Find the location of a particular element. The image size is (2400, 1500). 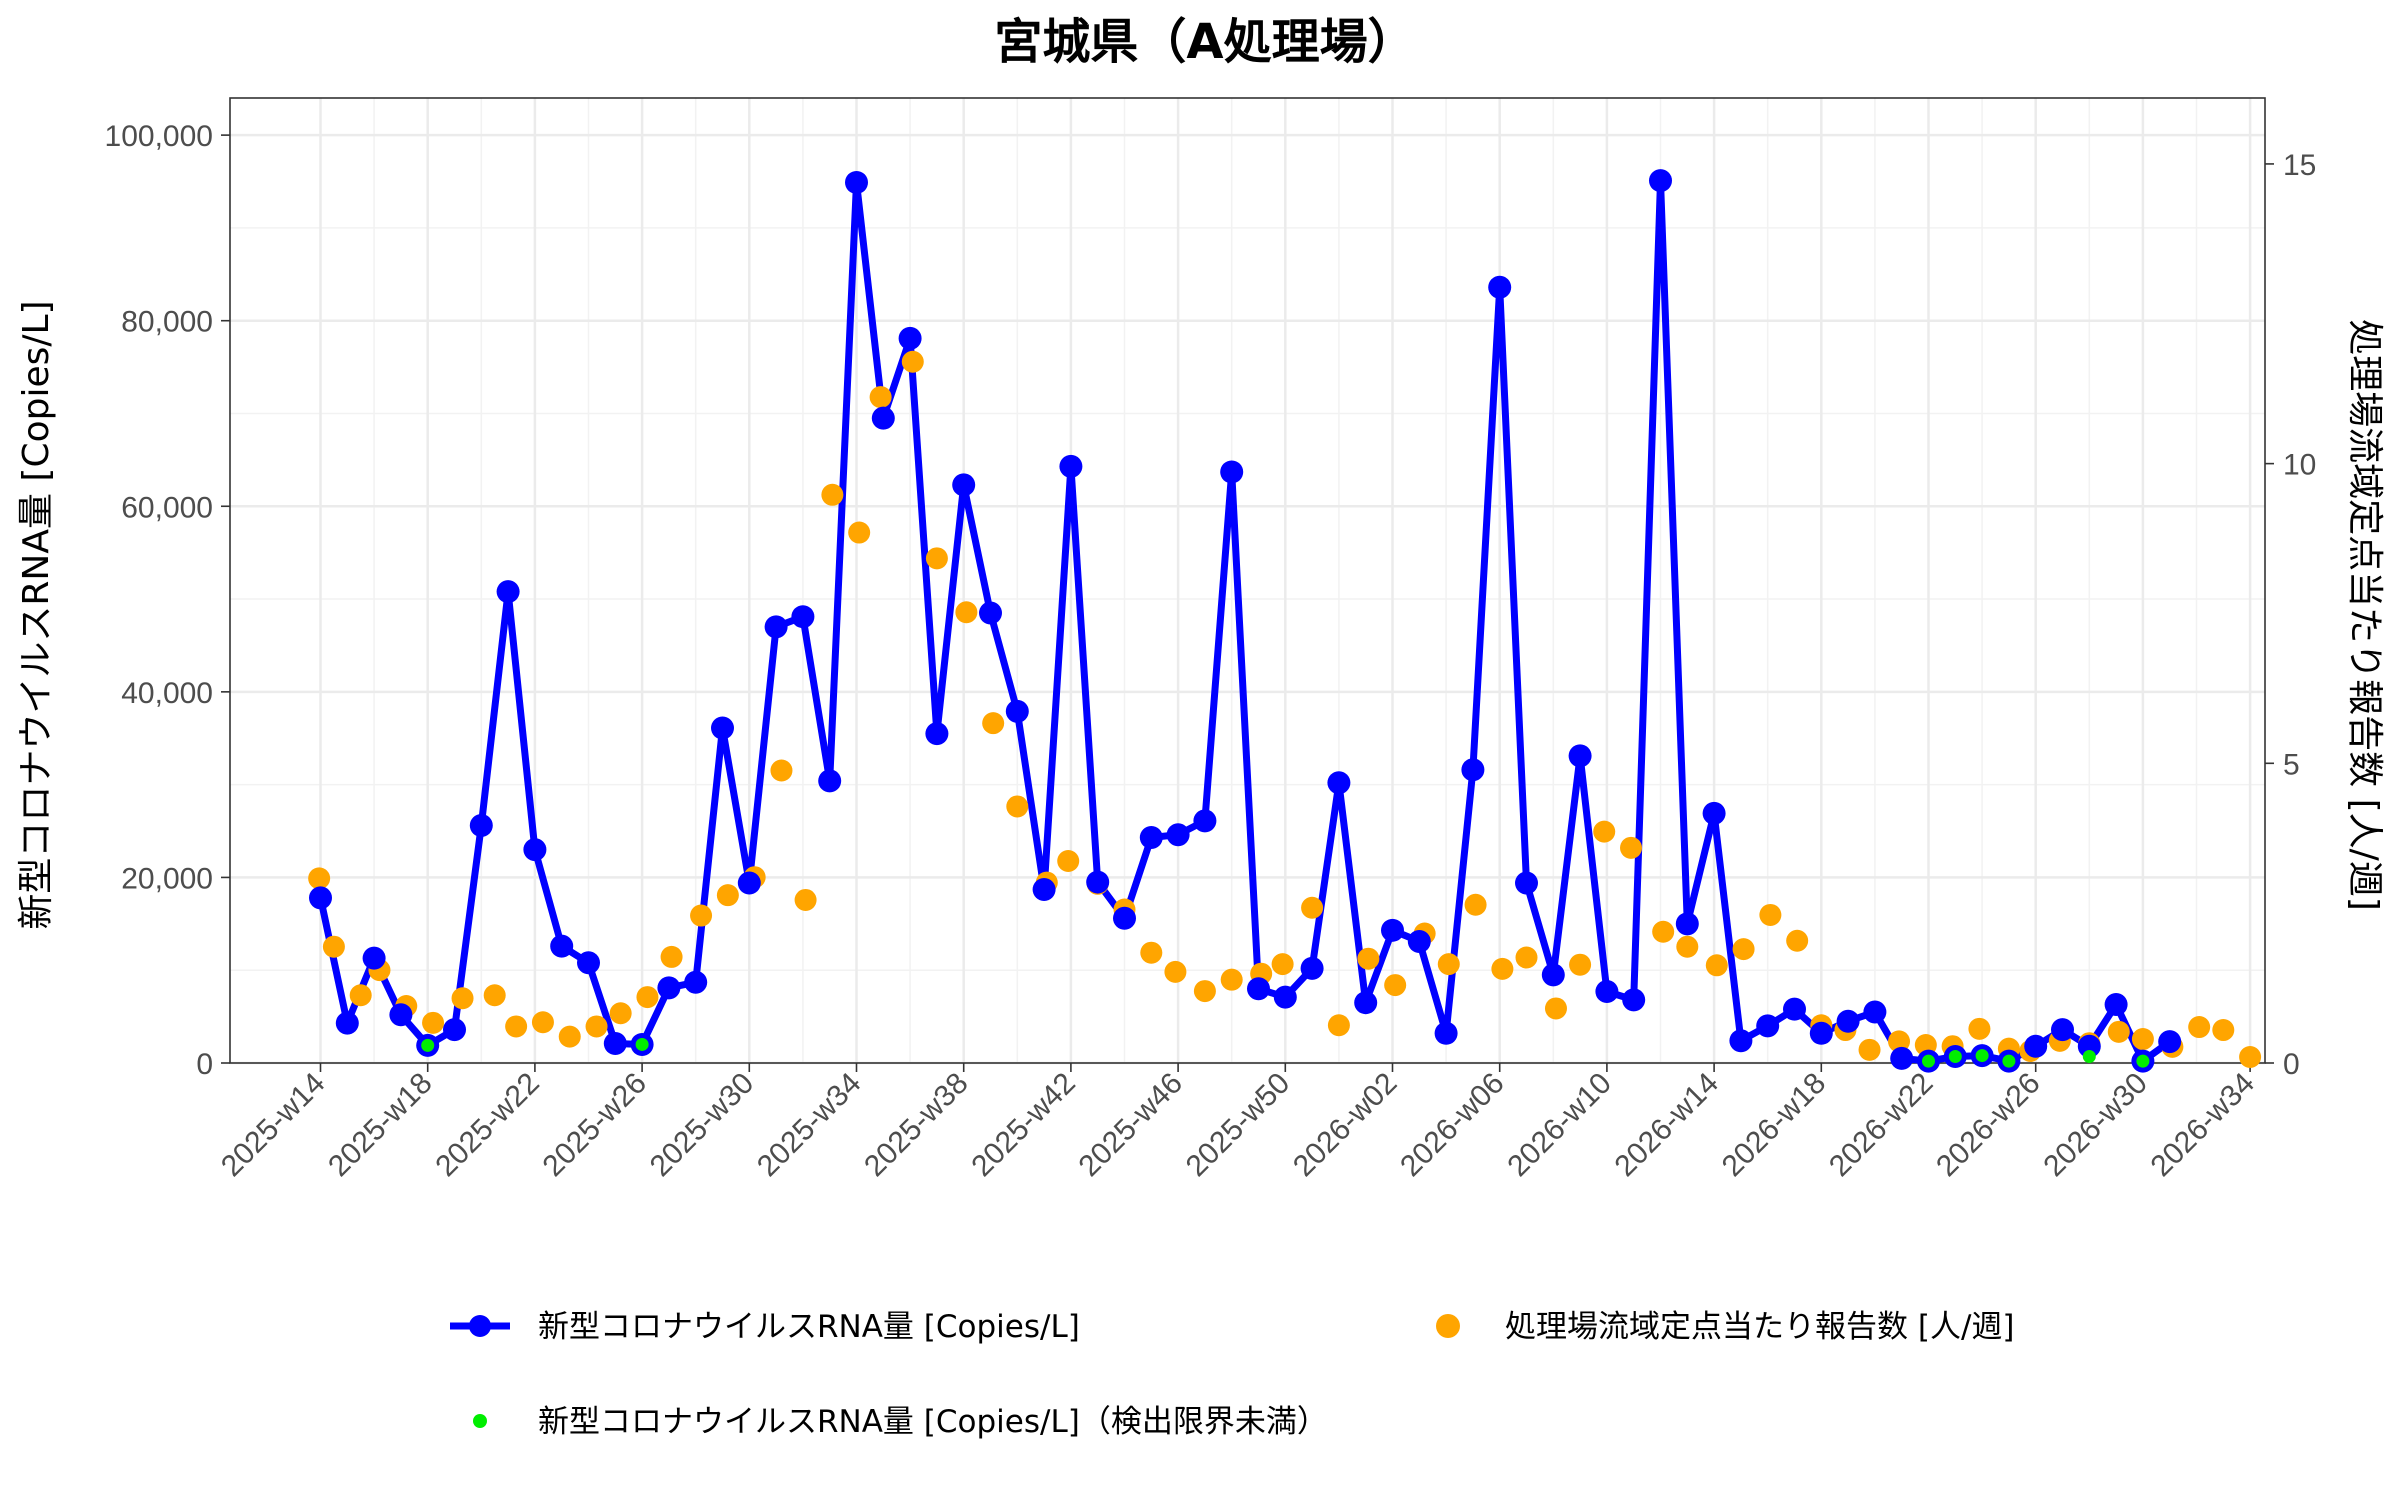

y-tick-label: 60,000 is located at coordinates (167, 507).